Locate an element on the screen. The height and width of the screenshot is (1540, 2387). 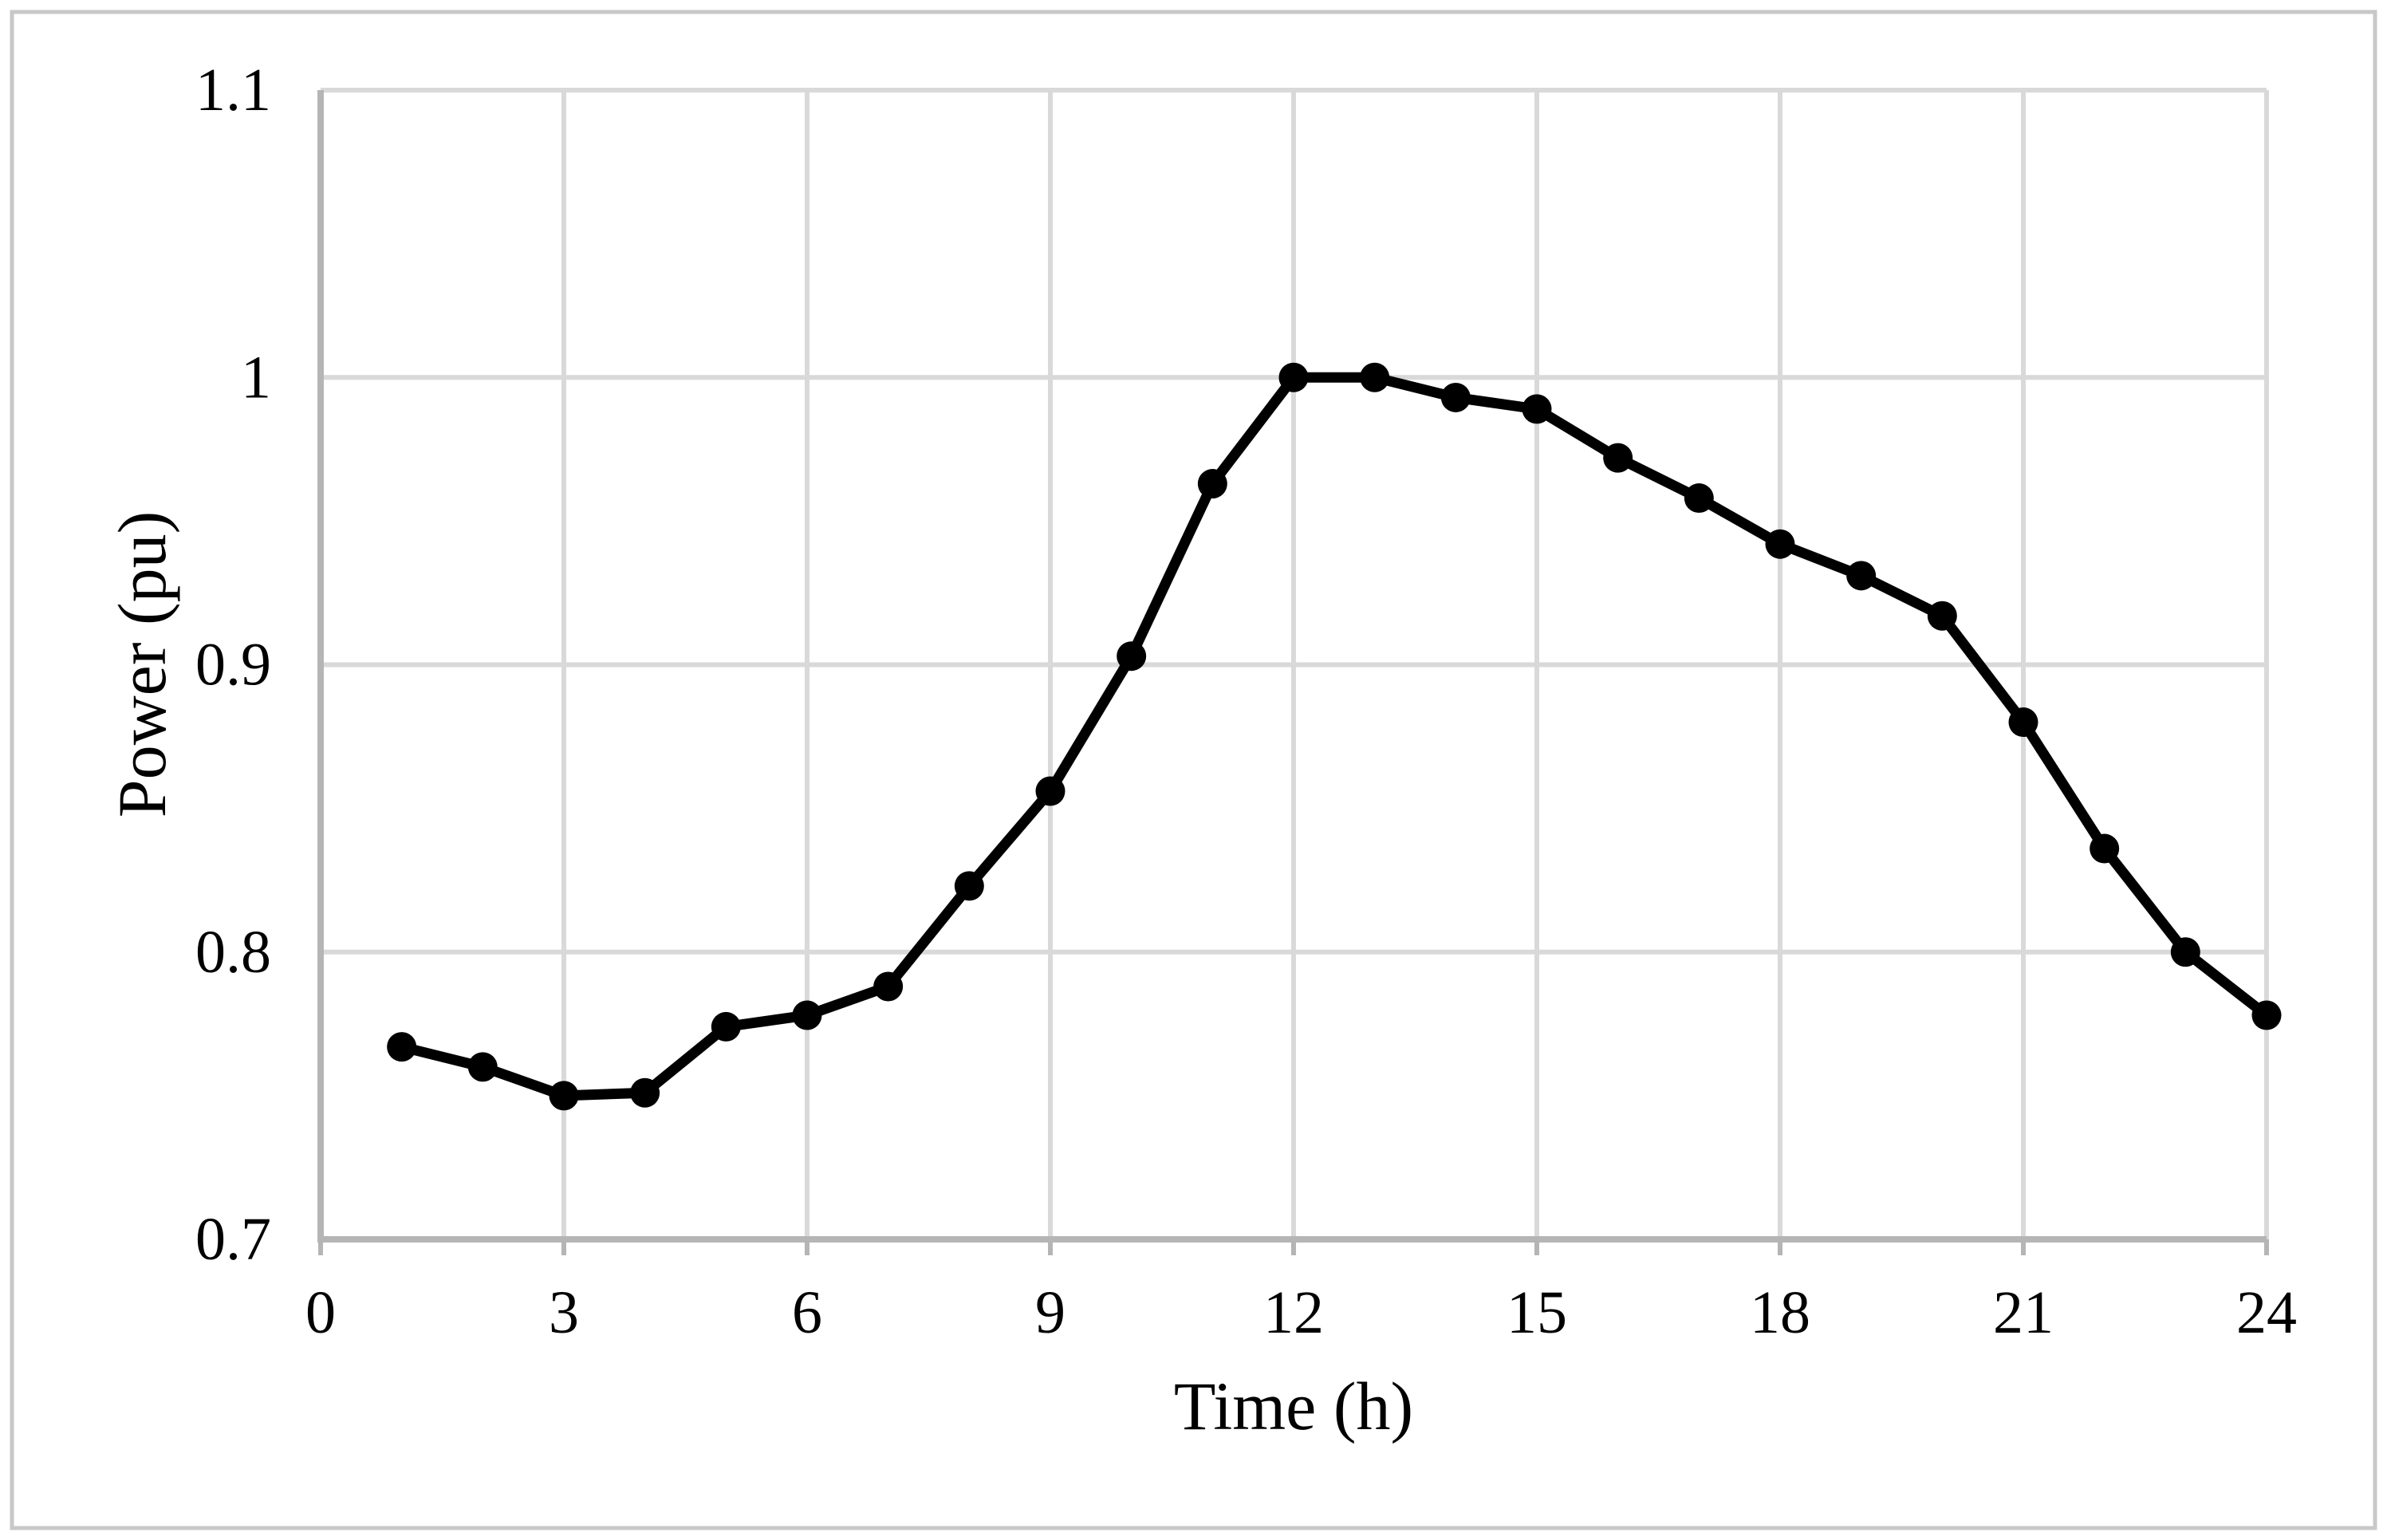
x-tick-label: 21 is located at coordinates (2024, 1312).